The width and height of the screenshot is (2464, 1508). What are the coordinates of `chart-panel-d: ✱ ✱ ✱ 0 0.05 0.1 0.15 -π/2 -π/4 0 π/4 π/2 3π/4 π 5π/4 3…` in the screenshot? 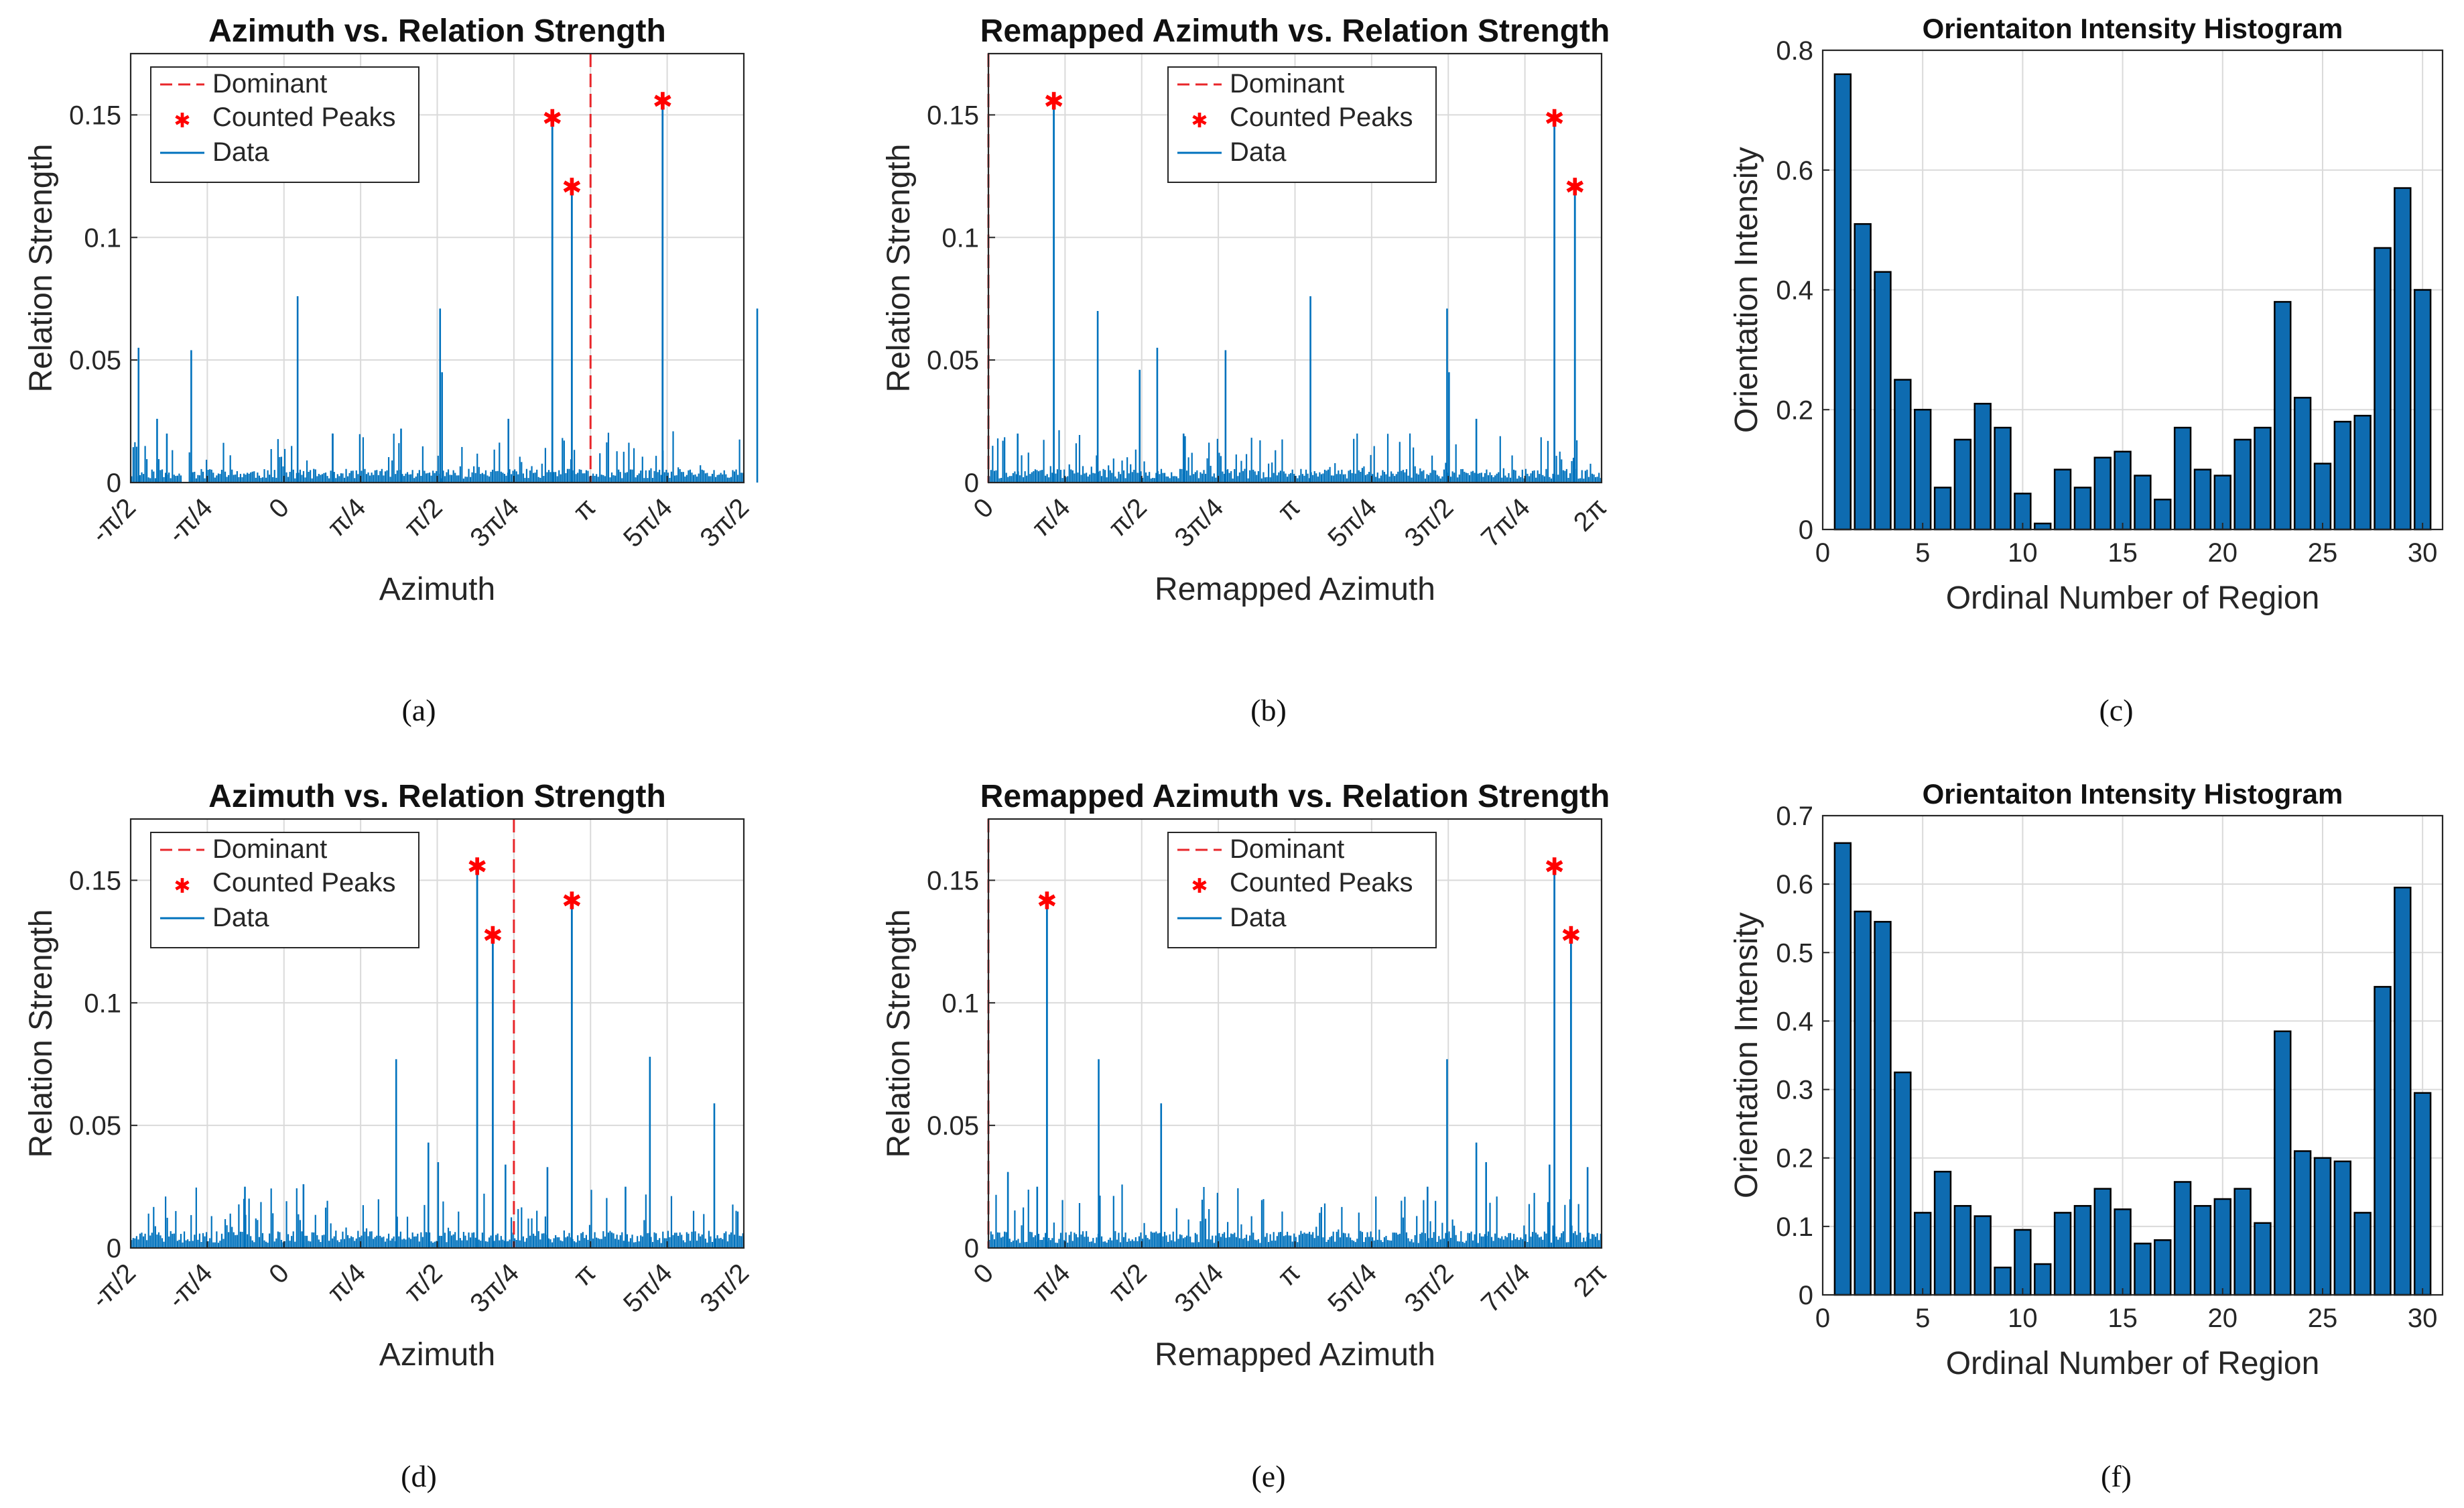 It's located at (389, 1136).